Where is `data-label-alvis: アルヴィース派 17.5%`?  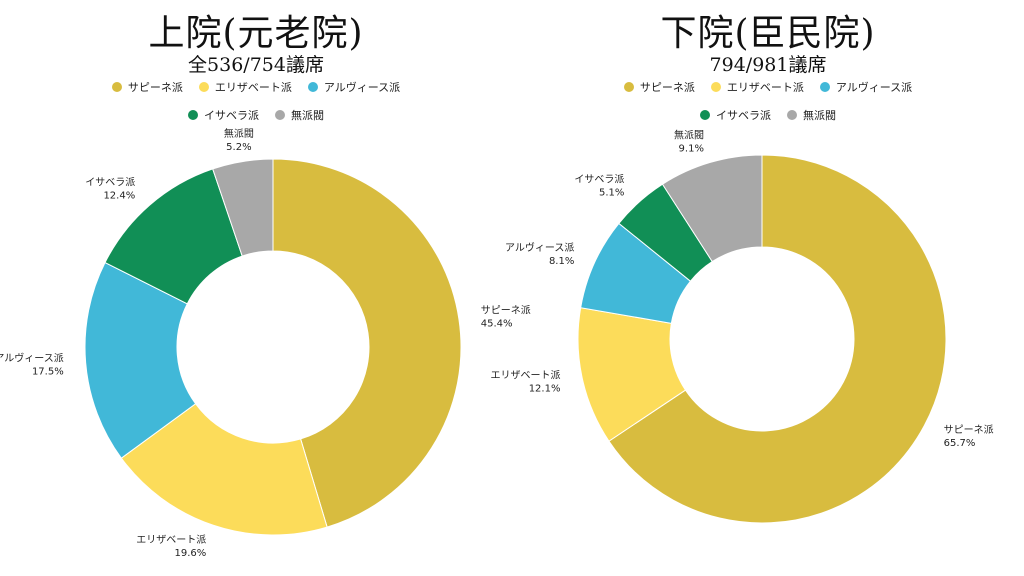 data-label-alvis: アルヴィース派 17.5% is located at coordinates (32, 364).